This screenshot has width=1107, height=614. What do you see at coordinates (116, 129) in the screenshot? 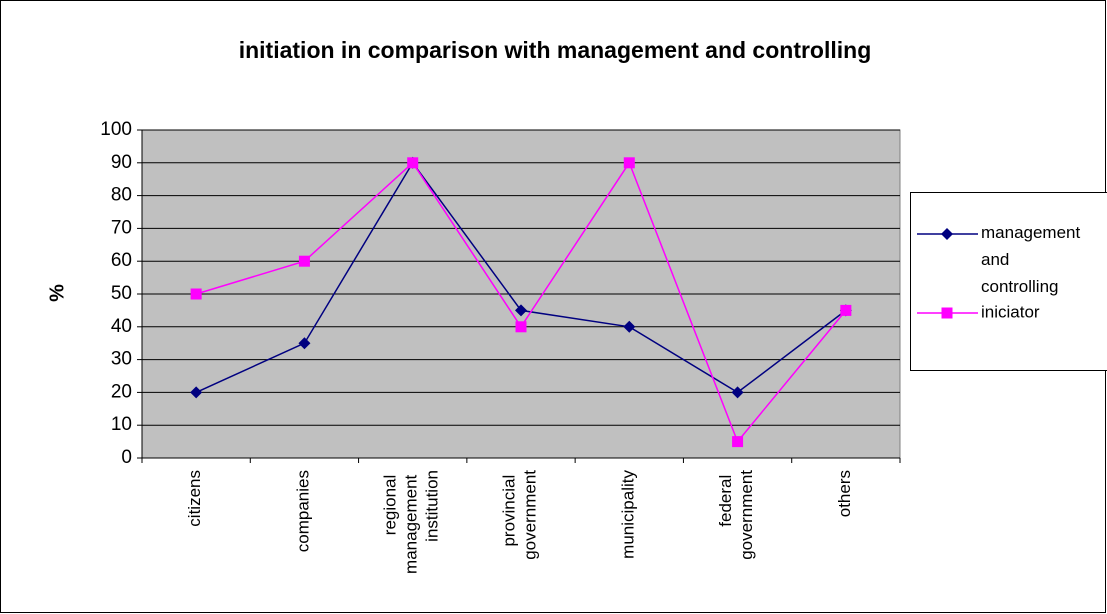
I see `y-tick-label: 100` at bounding box center [116, 129].